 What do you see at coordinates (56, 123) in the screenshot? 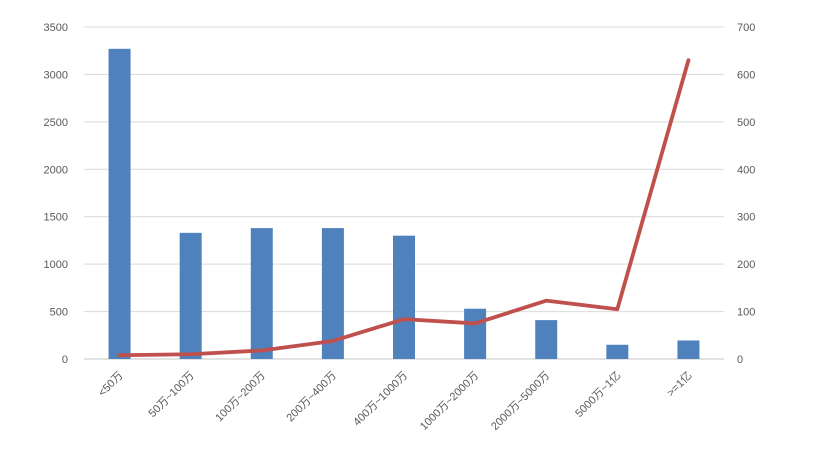
I see `left-axis-tick-label: 2500` at bounding box center [56, 123].